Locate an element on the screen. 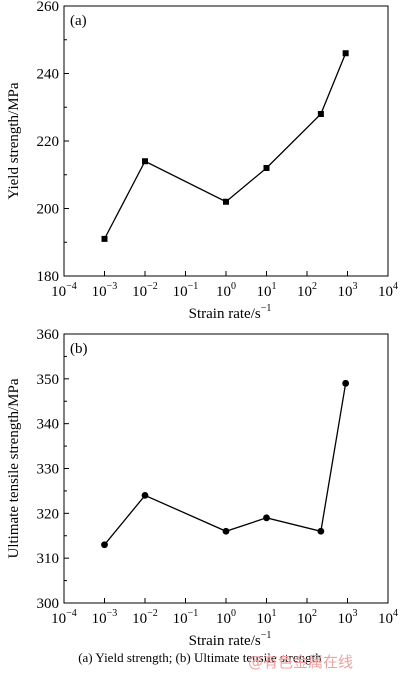 The image size is (400, 675). y-tick-label: 310 is located at coordinates (48, 559).